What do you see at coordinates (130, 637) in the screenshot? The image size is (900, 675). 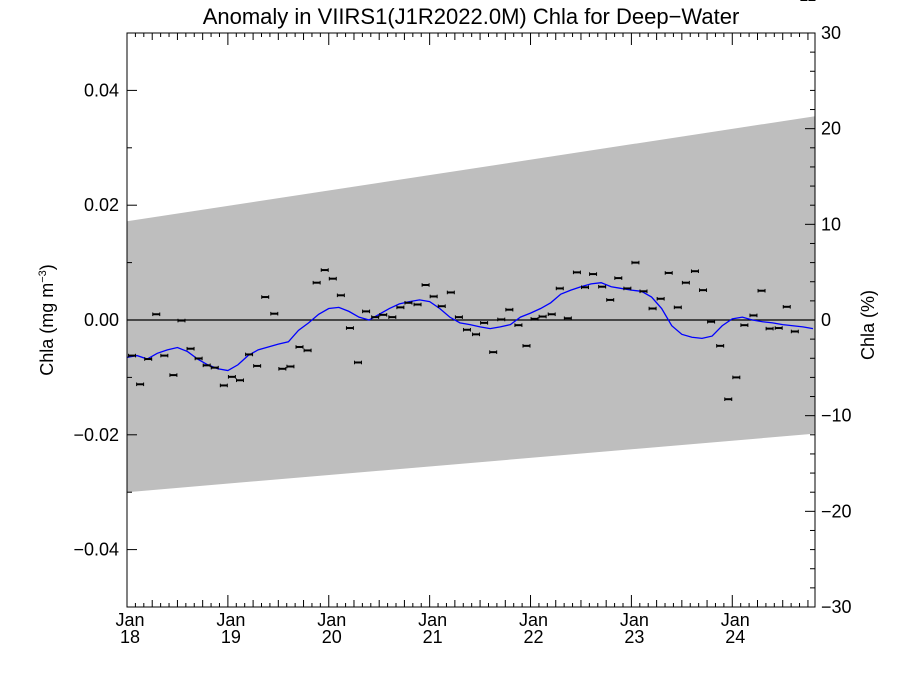 I see `x-tick-year-label: 18` at bounding box center [130, 637].